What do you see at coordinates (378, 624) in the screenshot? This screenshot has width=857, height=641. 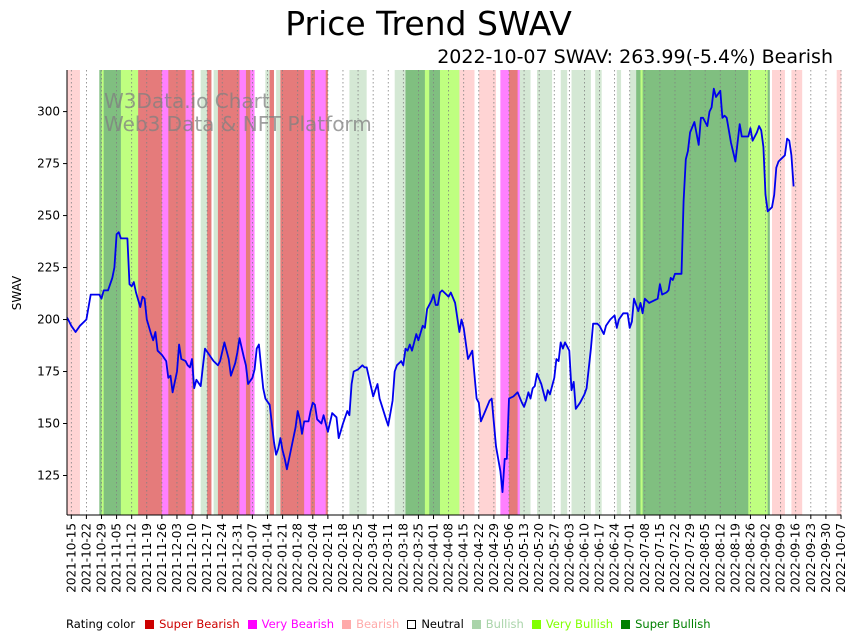 I see `legend-label: Bearish` at bounding box center [378, 624].